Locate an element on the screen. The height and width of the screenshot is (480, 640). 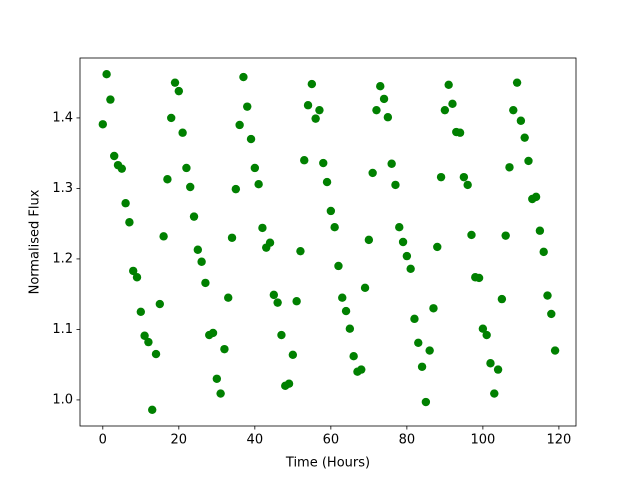
x-tick-label: 120 is located at coordinates (558, 440).